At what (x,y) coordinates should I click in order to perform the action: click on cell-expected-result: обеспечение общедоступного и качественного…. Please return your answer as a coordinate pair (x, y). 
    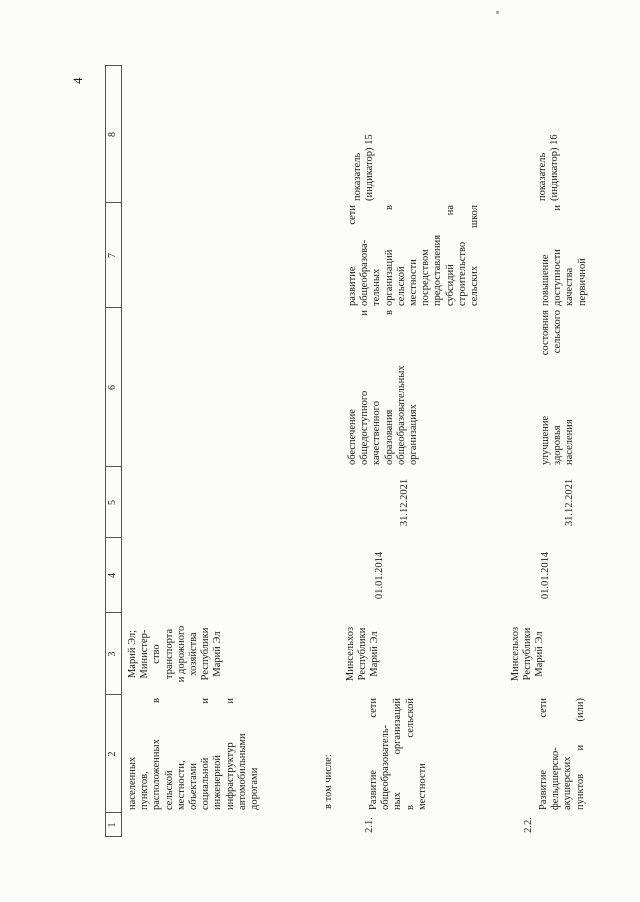
    Looking at the image, I should click on (383, 387).